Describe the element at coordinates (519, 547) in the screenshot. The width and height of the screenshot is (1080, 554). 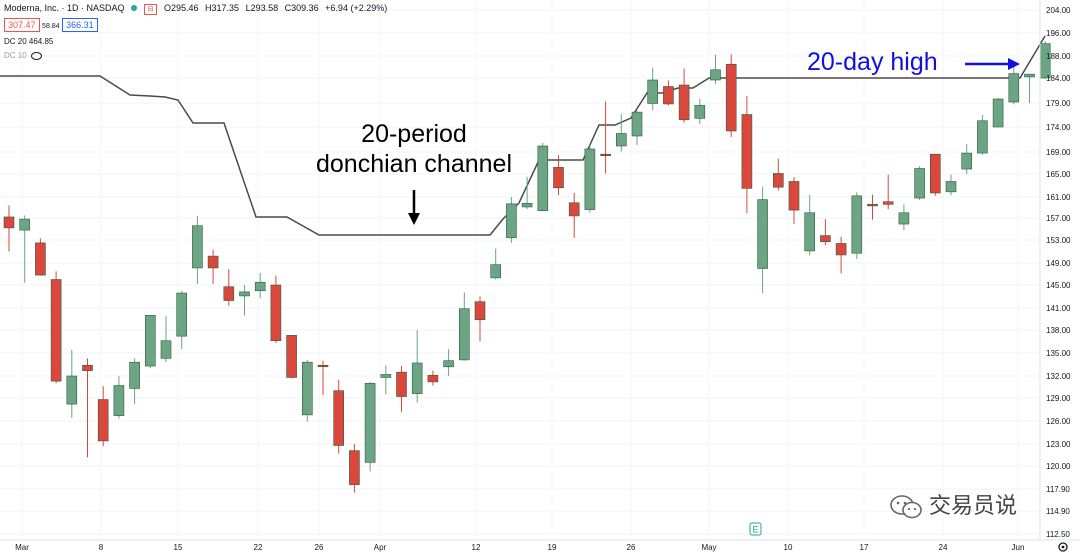
I see `time-axis: Mar 8 15 22 26 Apr 12 19 26 May 10 17 24 Jun` at that location.